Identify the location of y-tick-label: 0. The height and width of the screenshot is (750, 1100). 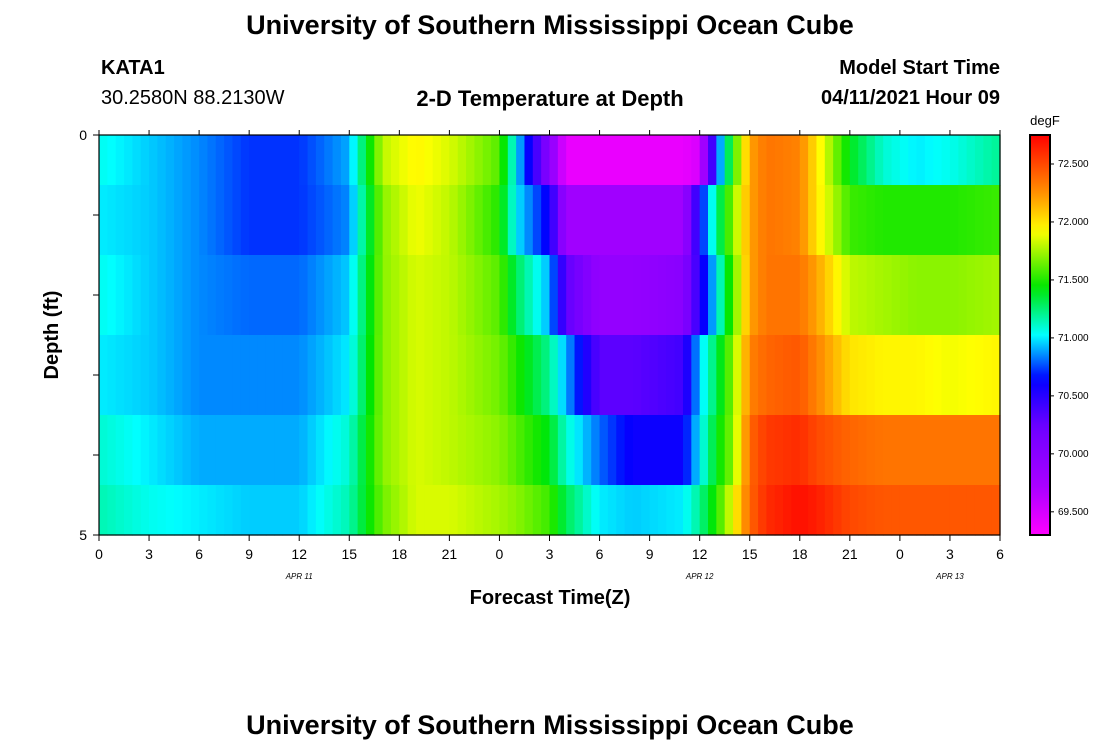
(83, 135).